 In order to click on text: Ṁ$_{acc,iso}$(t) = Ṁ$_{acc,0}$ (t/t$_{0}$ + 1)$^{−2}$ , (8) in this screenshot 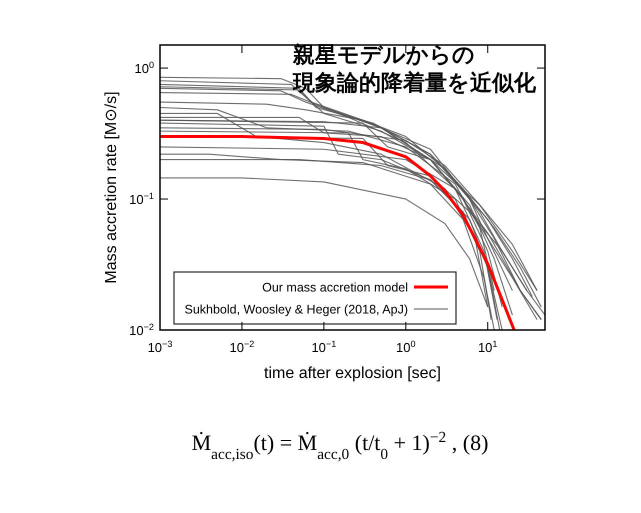, I will do `click(340, 445)`.